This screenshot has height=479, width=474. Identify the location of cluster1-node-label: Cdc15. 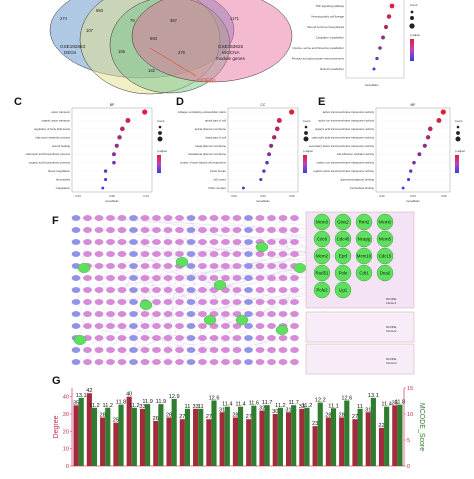
(385, 256).